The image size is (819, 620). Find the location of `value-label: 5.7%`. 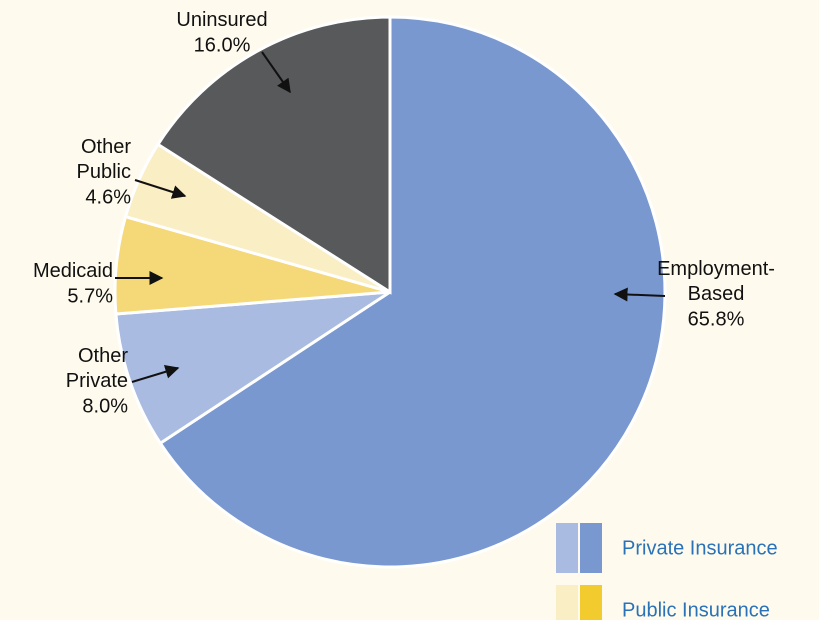

value-label: 5.7% is located at coordinates (90, 296).